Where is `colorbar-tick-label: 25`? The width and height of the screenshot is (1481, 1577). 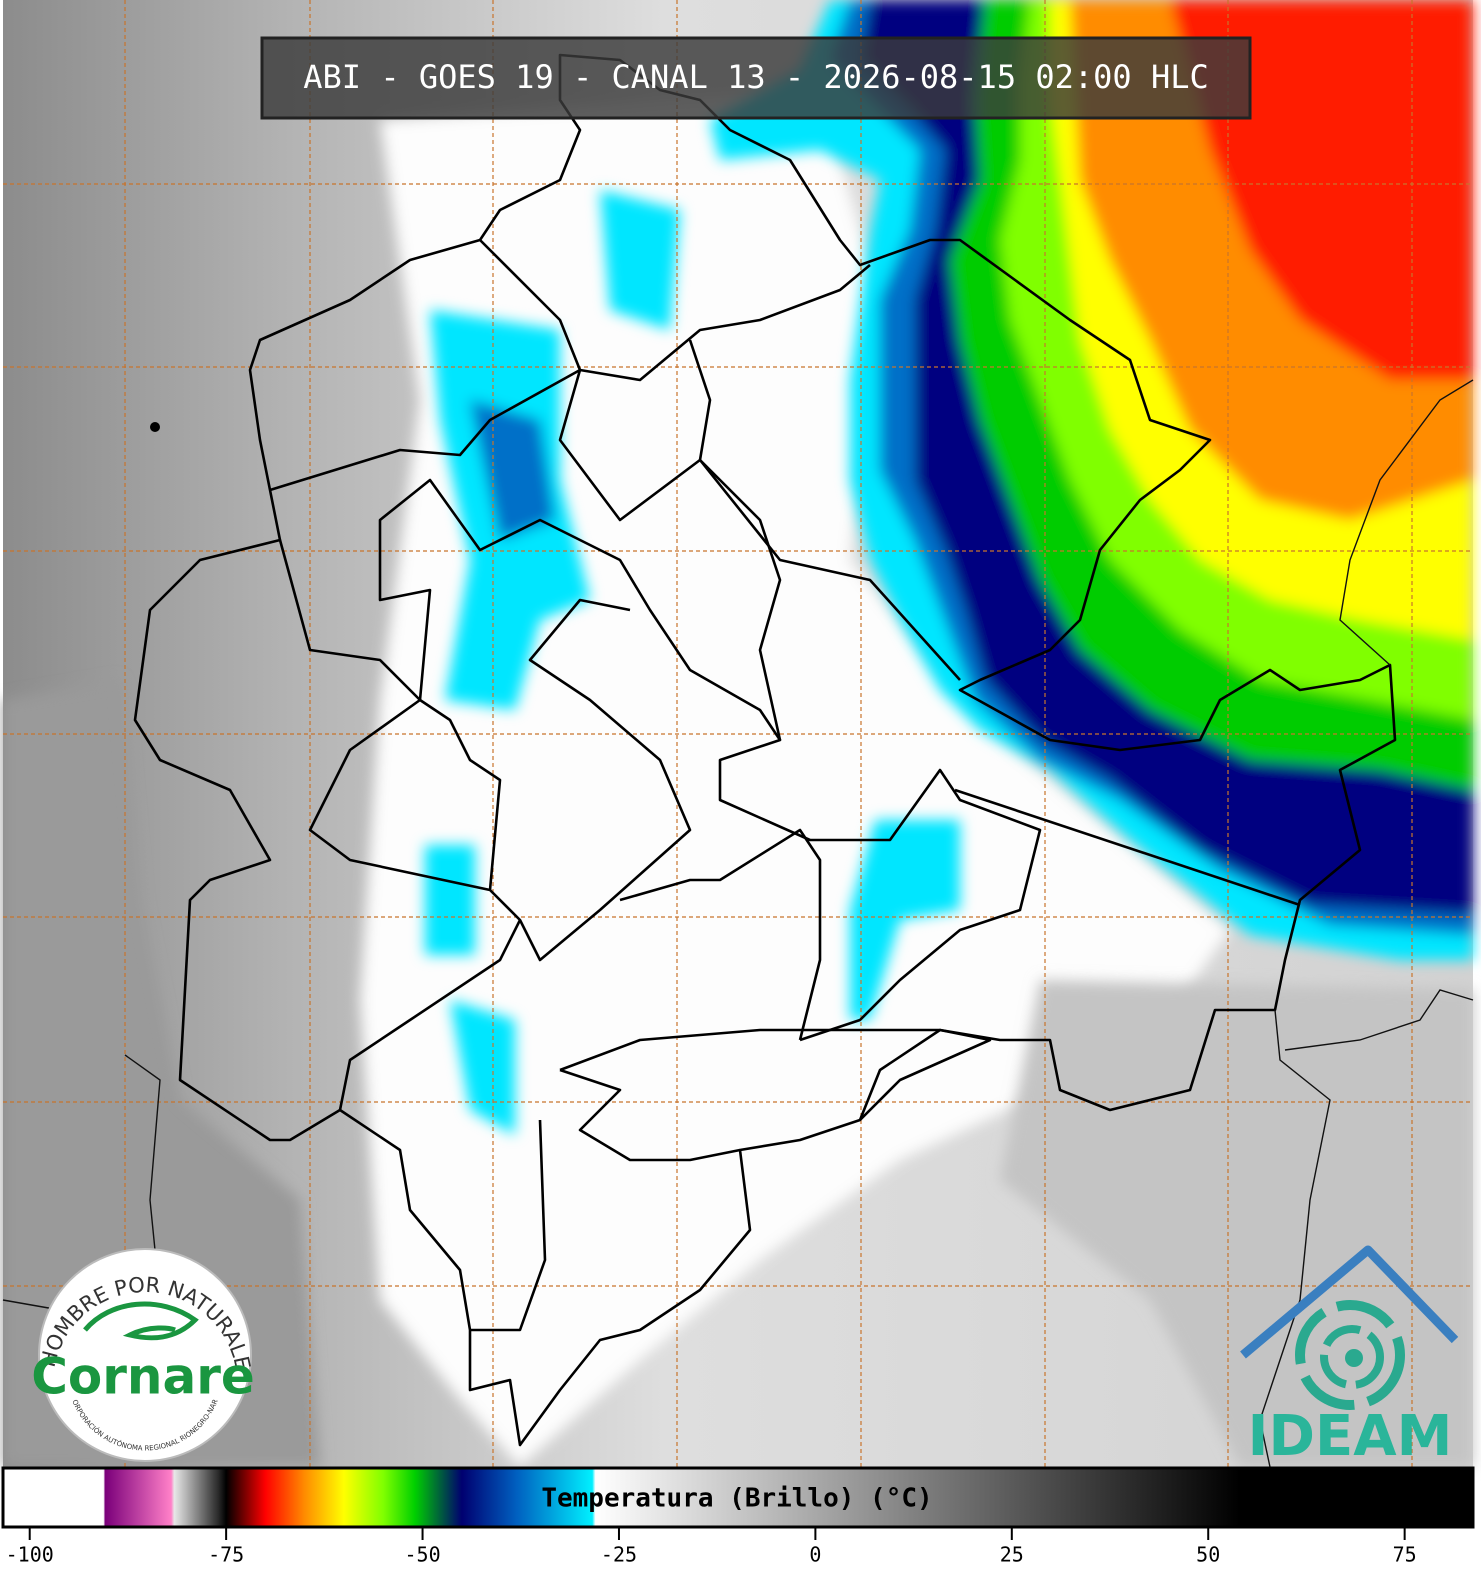 colorbar-tick-label: 25 is located at coordinates (1012, 1555).